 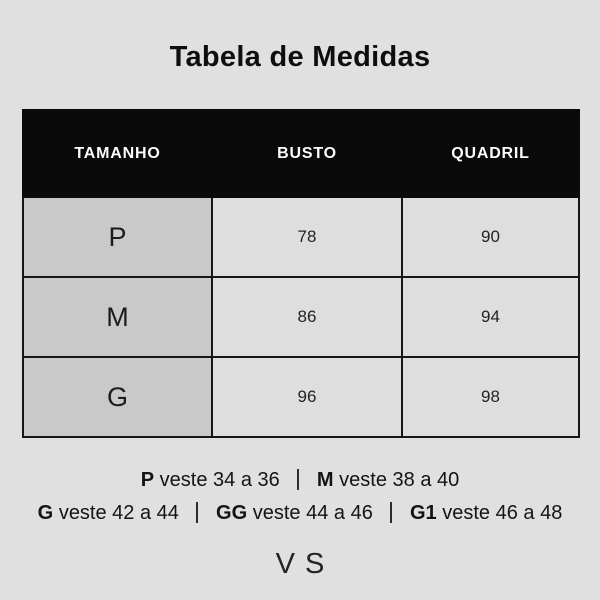 I want to click on note-range-text: veste 42 a 44, so click(x=118, y=513).